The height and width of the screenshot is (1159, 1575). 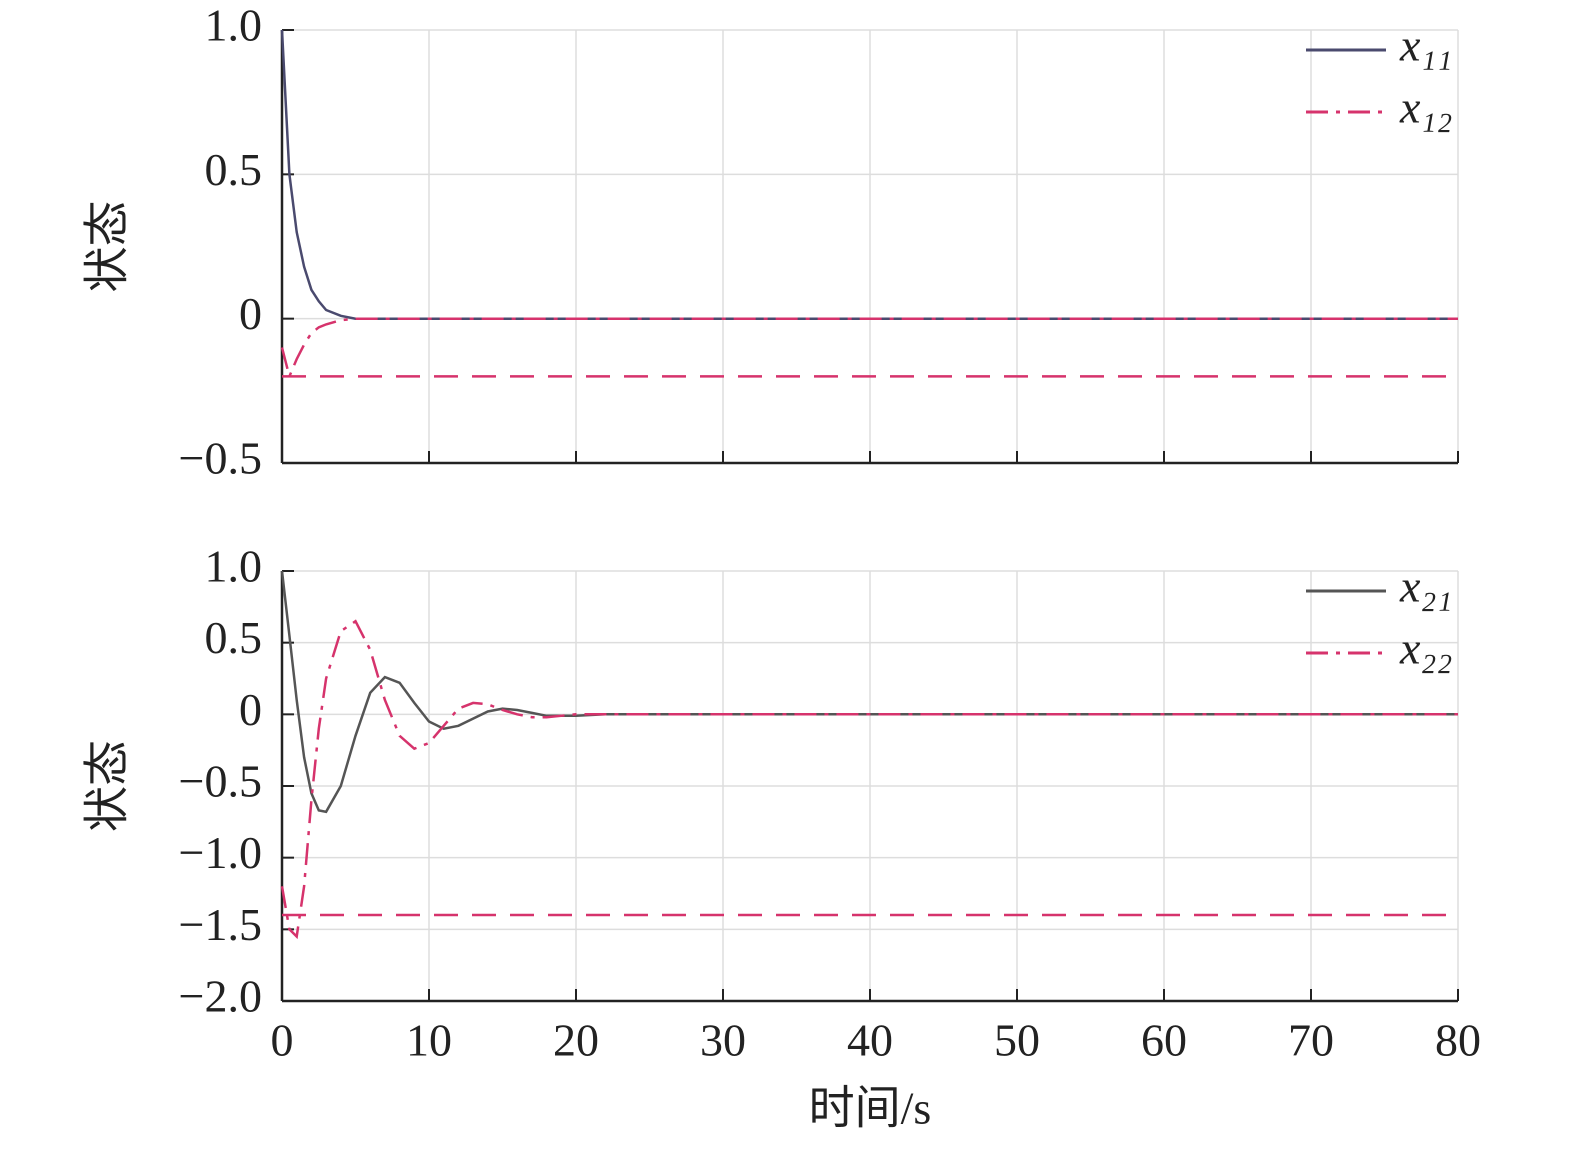 I want to click on x-tick-label: 50, so click(x=1017, y=1040).